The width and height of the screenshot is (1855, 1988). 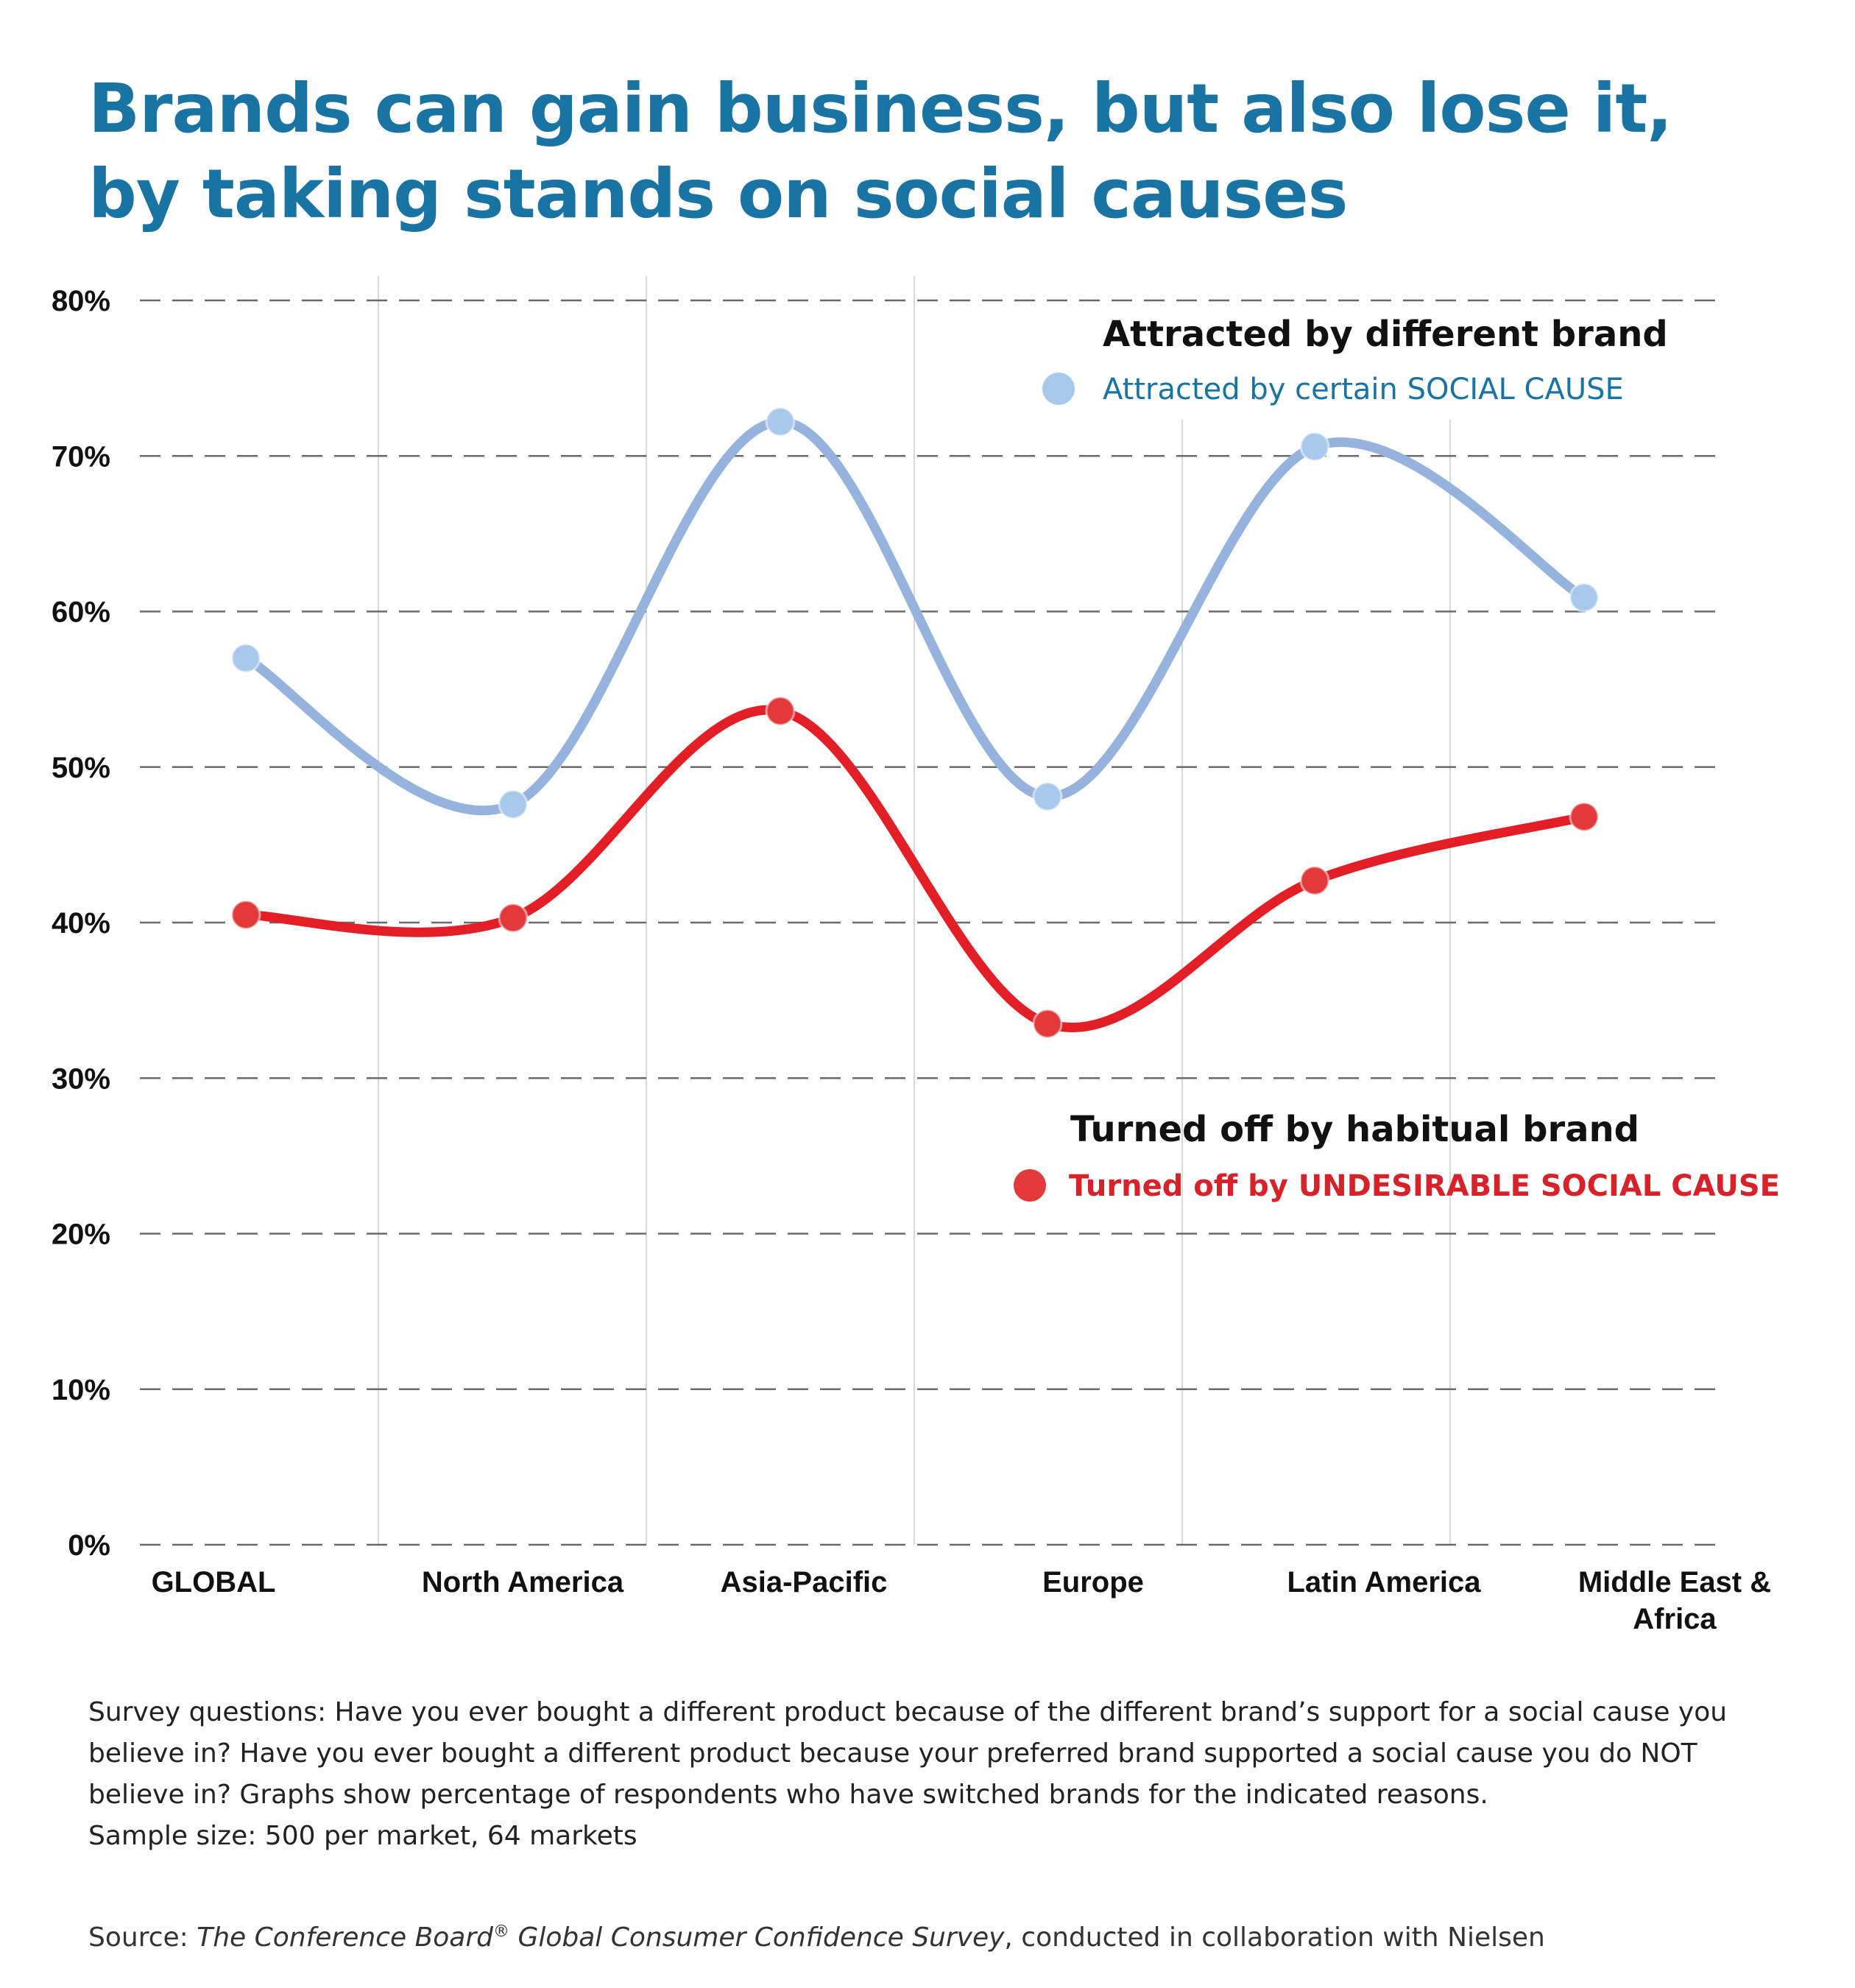 What do you see at coordinates (1363, 390) in the screenshot?
I see `legend-label: Attracted by certain SOCIAL CAUSE` at bounding box center [1363, 390].